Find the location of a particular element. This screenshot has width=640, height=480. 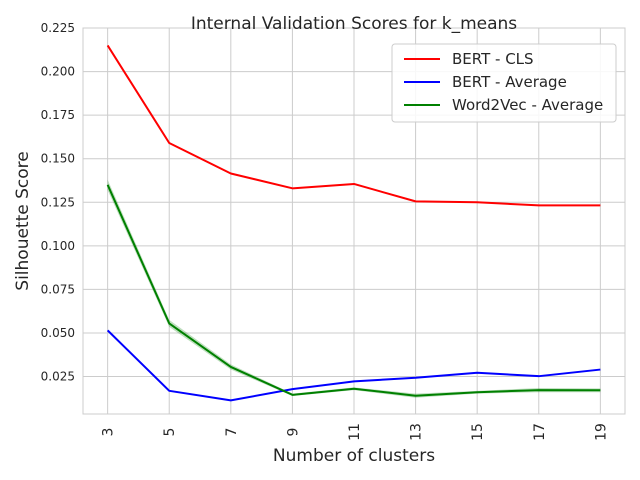

y-axis-label: Silhouette Score is located at coordinates (23, 220).